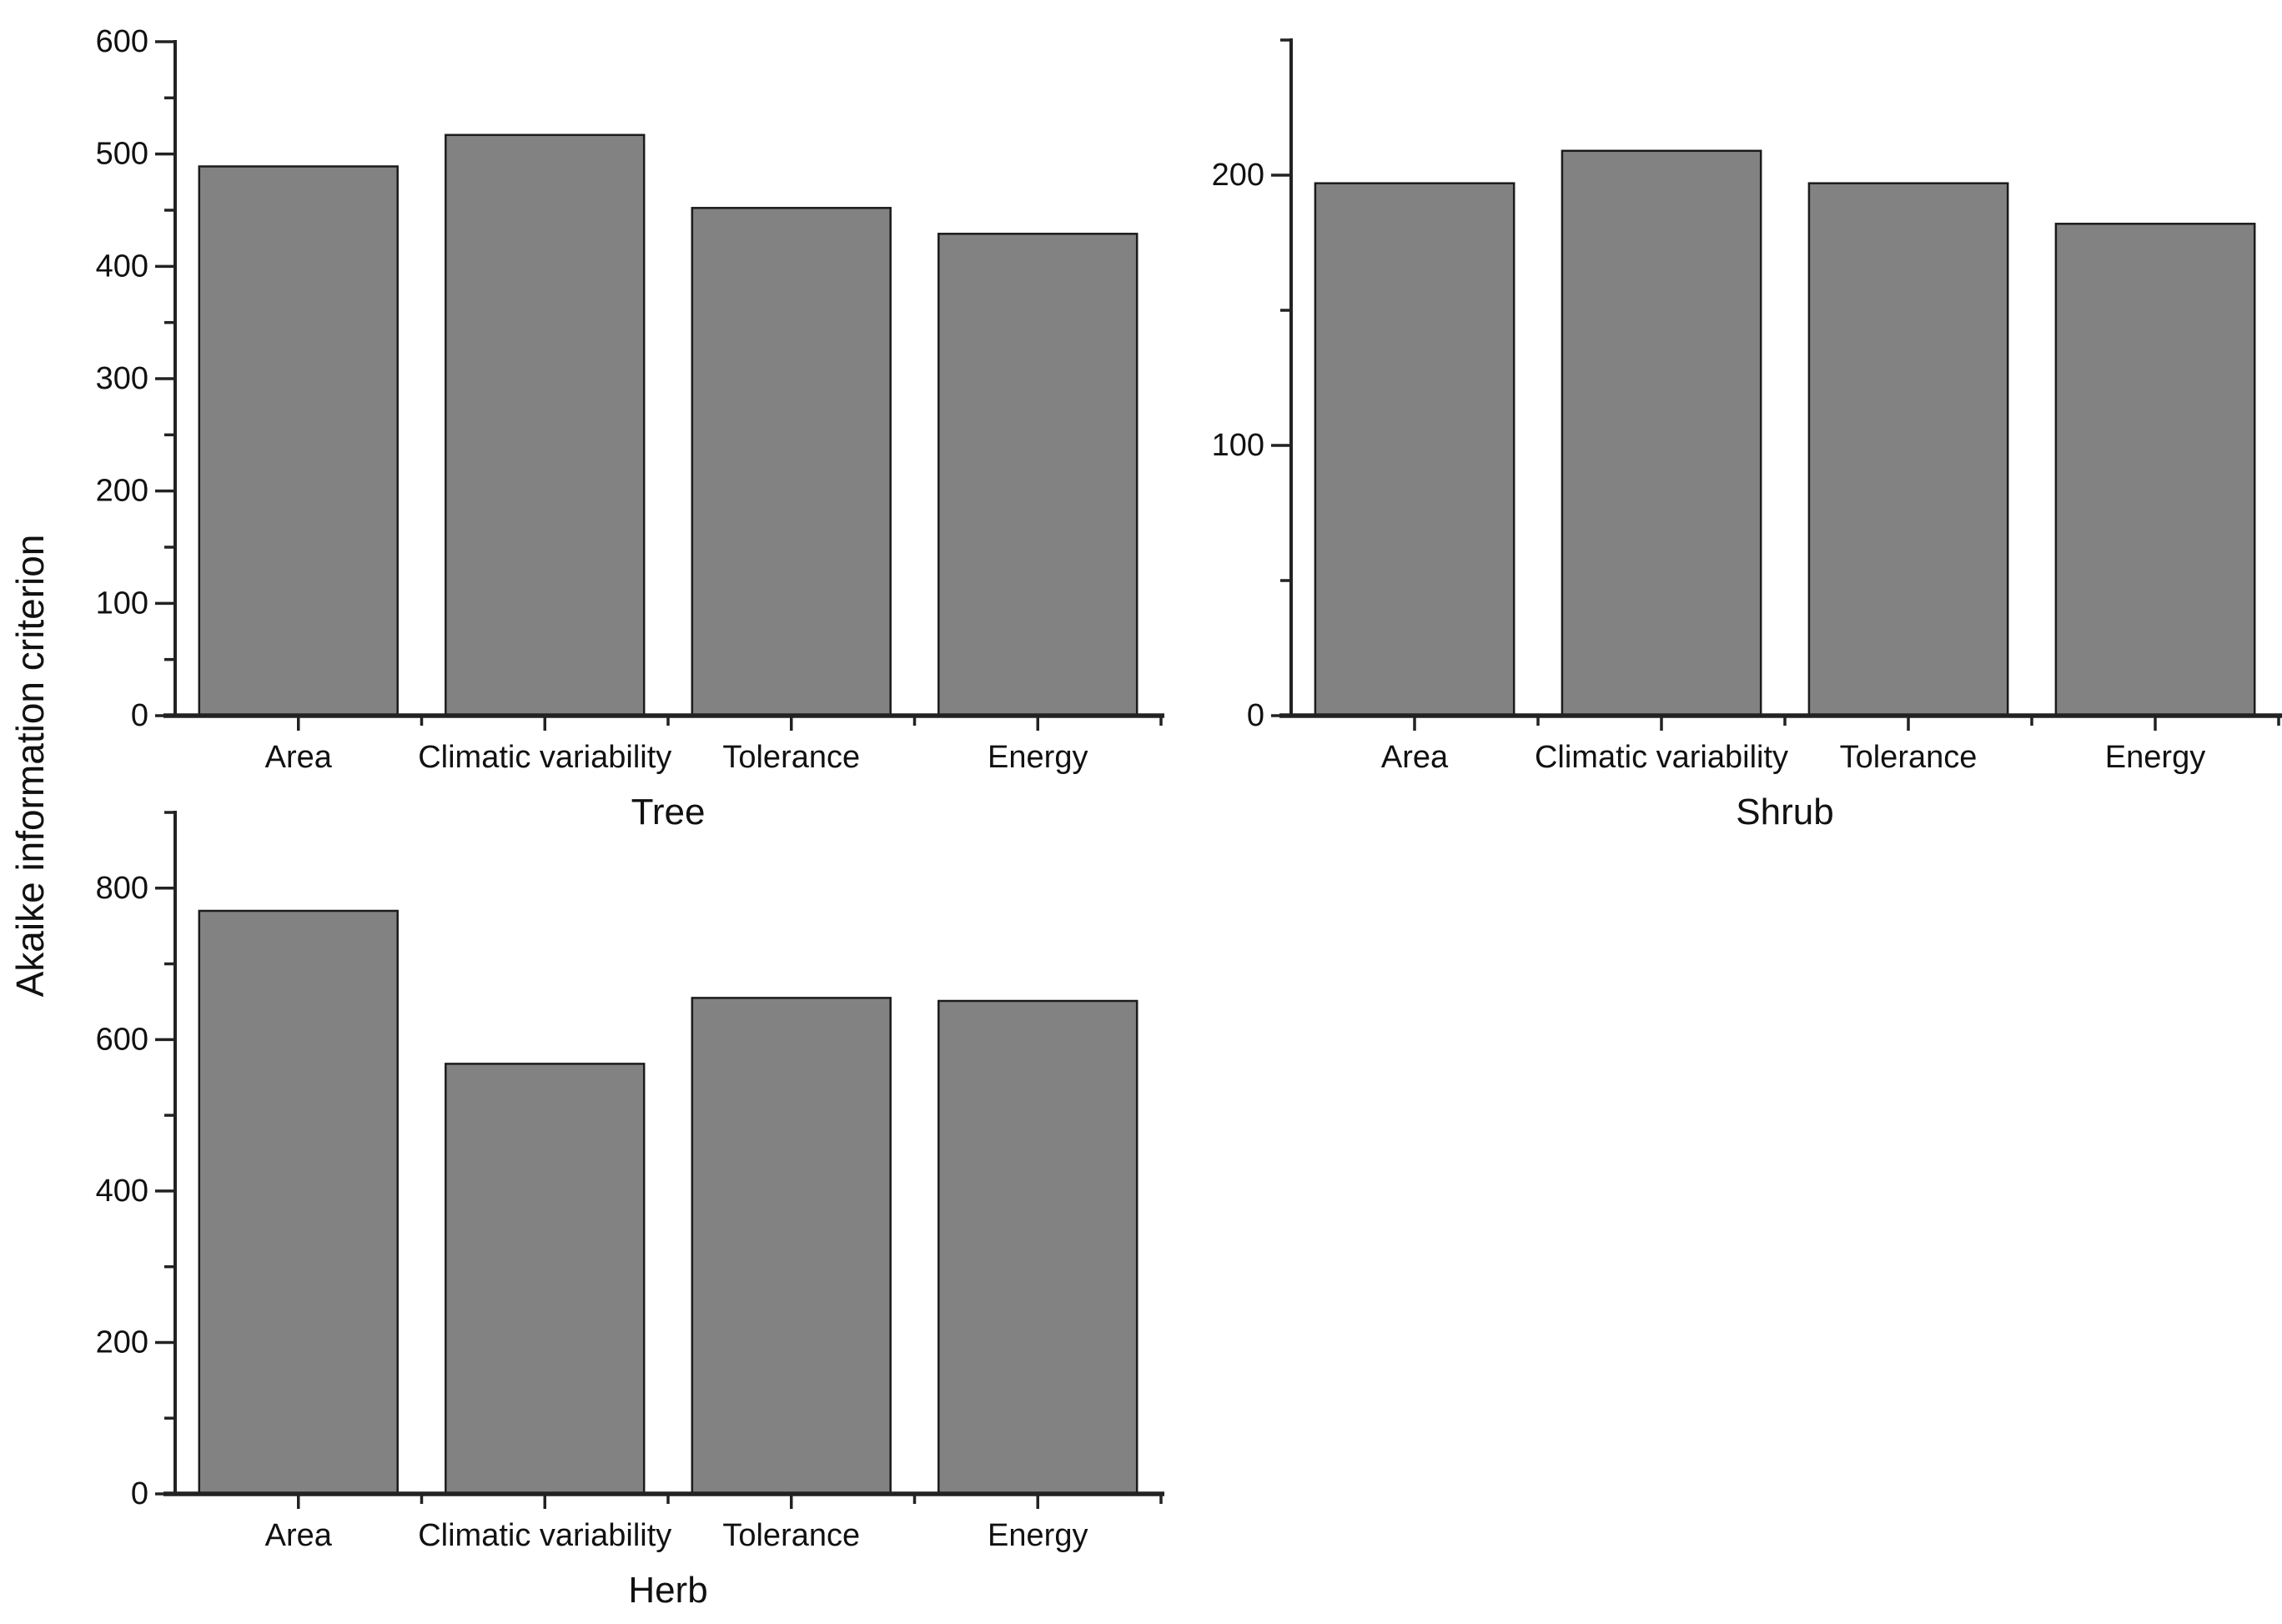 The image size is (2282, 1624). Describe the element at coordinates (298, 441) in the screenshot. I see `bar-tree-area` at that location.